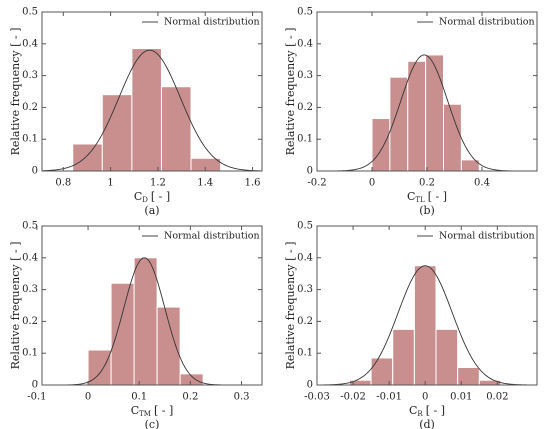 Image resolution: width=550 pixels, height=429 pixels. I want to click on x-tick-label: 1.2, so click(158, 183).